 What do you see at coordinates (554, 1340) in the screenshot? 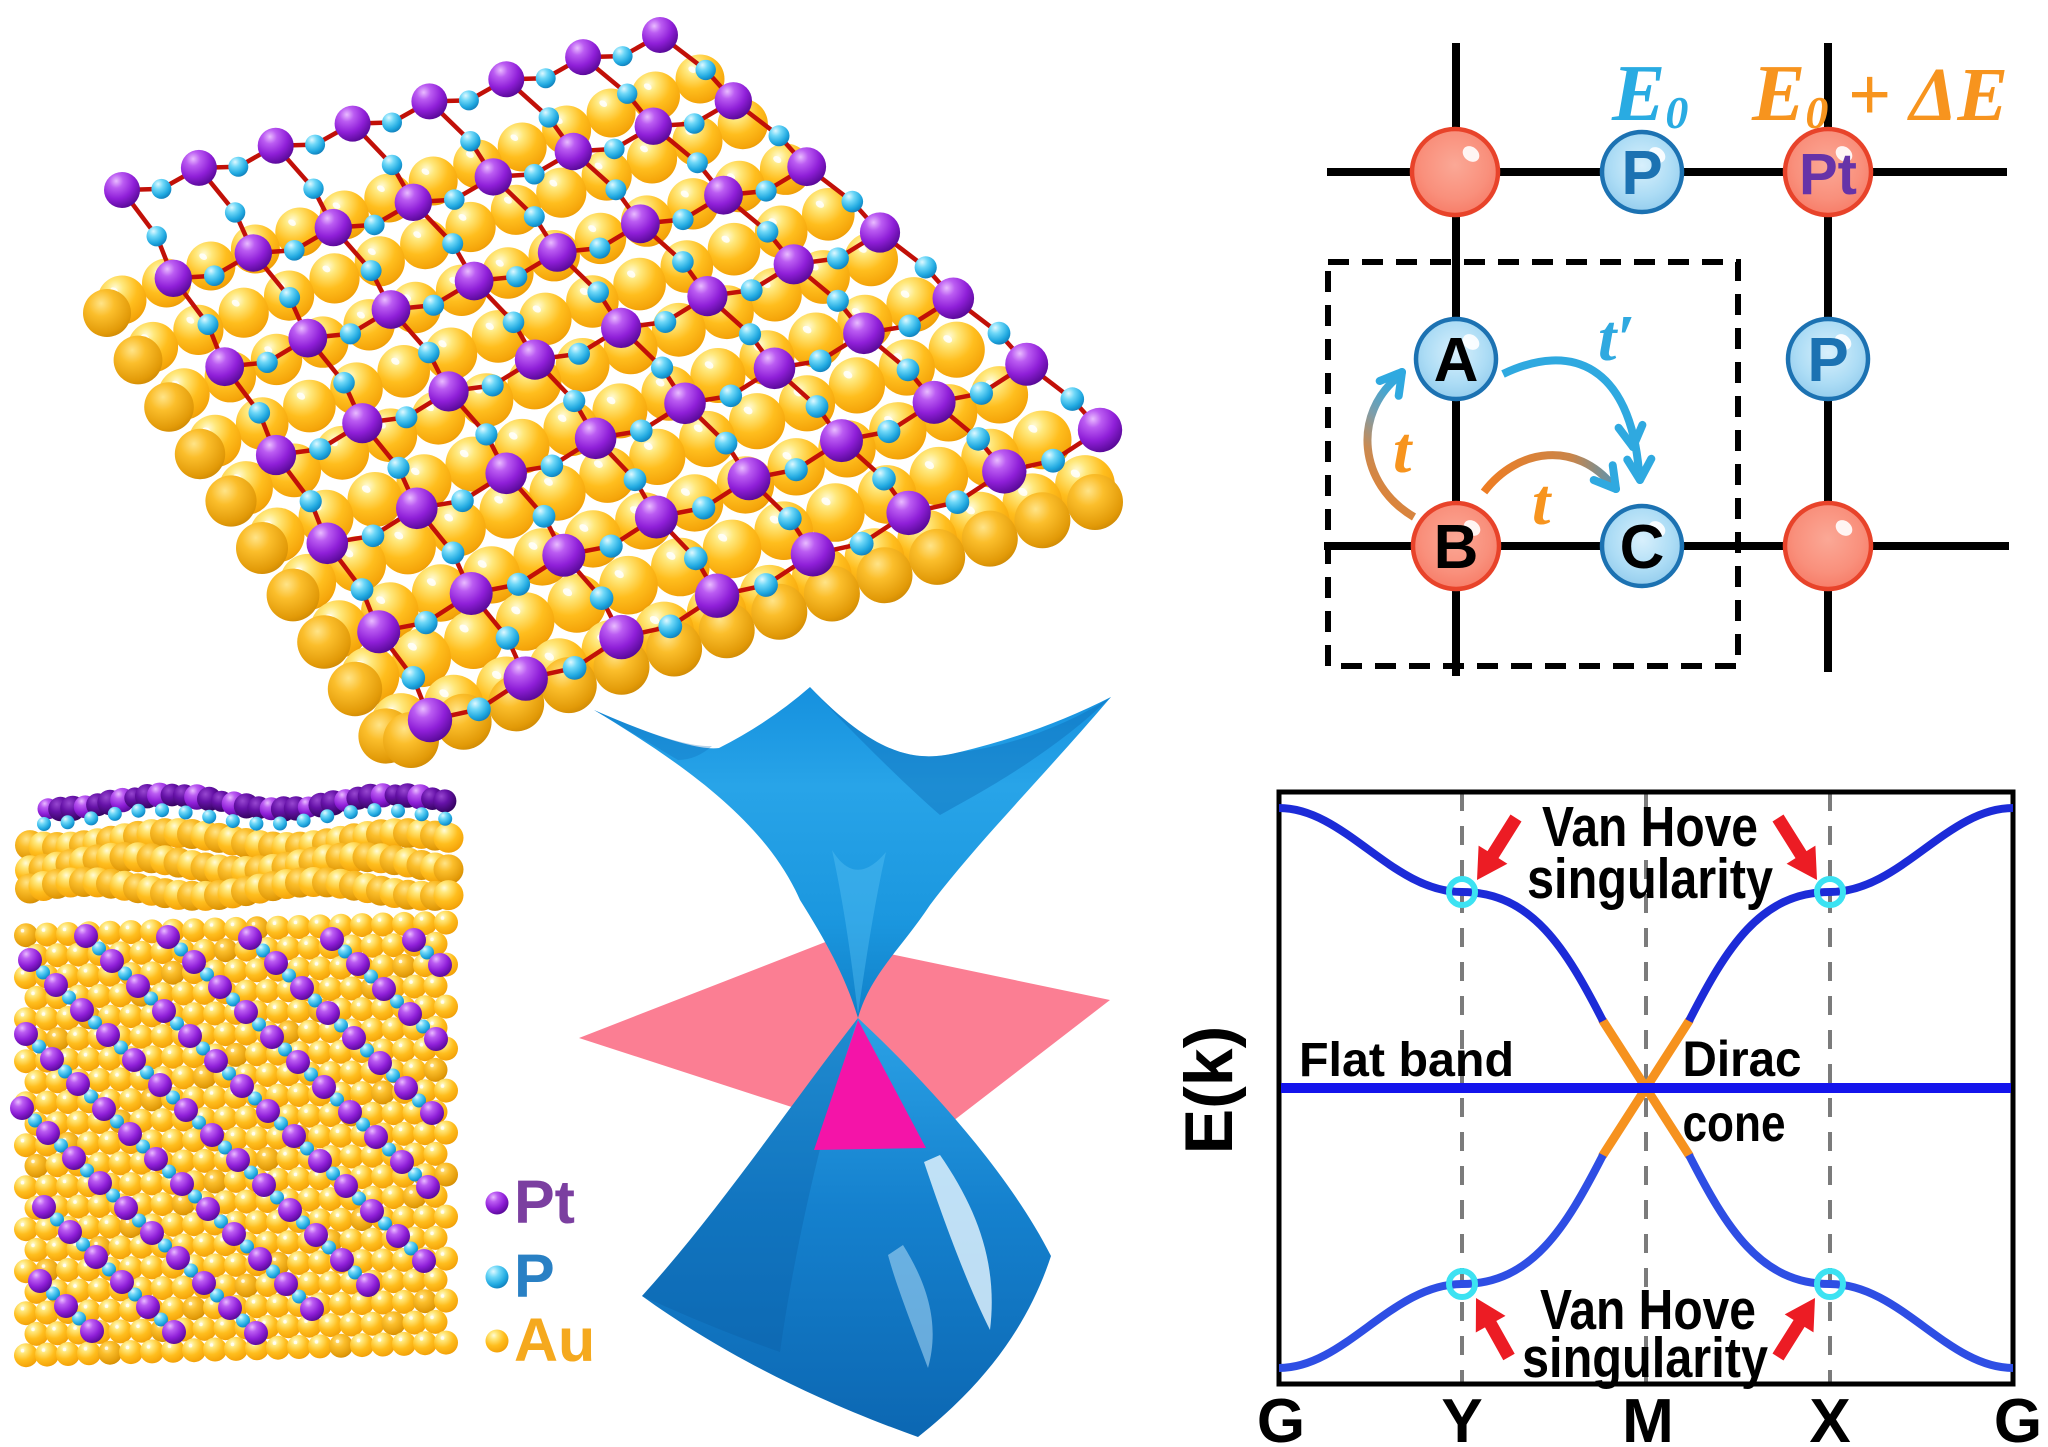
I see `svg-text: Au` at bounding box center [554, 1340].